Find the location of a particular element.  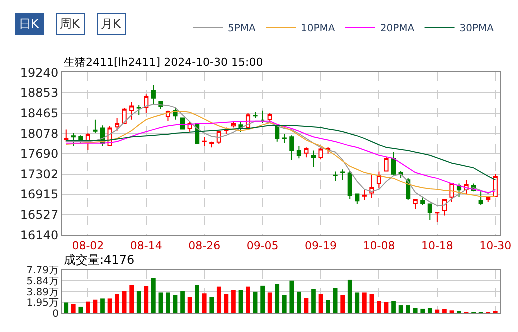

y-tick-label: 16527 is located at coordinates (39, 215).